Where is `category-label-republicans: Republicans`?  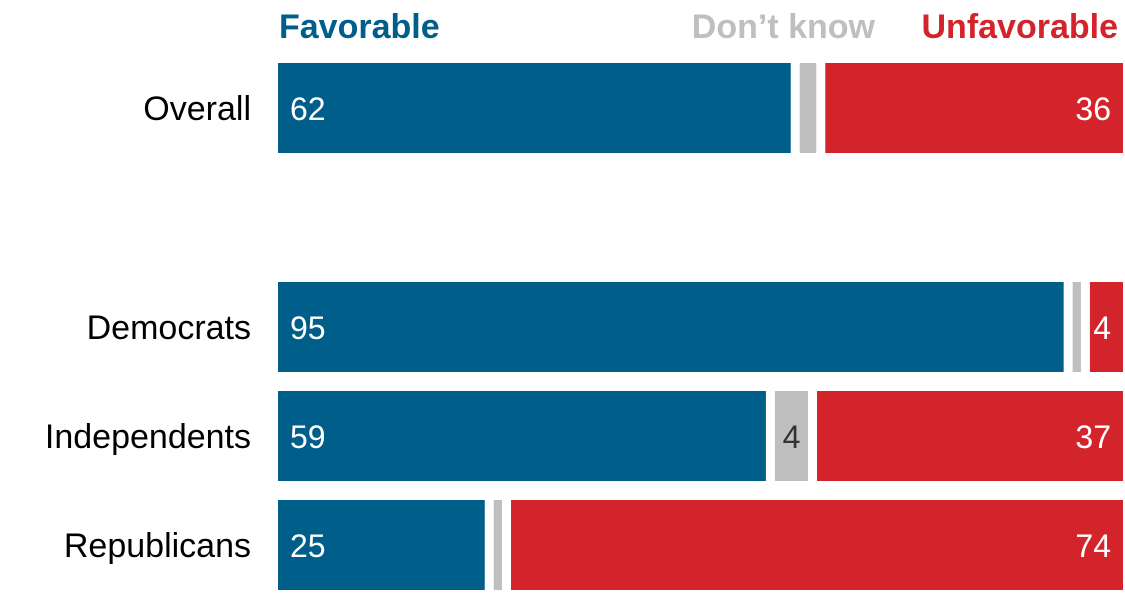 category-label-republicans: Republicans is located at coordinates (157, 546).